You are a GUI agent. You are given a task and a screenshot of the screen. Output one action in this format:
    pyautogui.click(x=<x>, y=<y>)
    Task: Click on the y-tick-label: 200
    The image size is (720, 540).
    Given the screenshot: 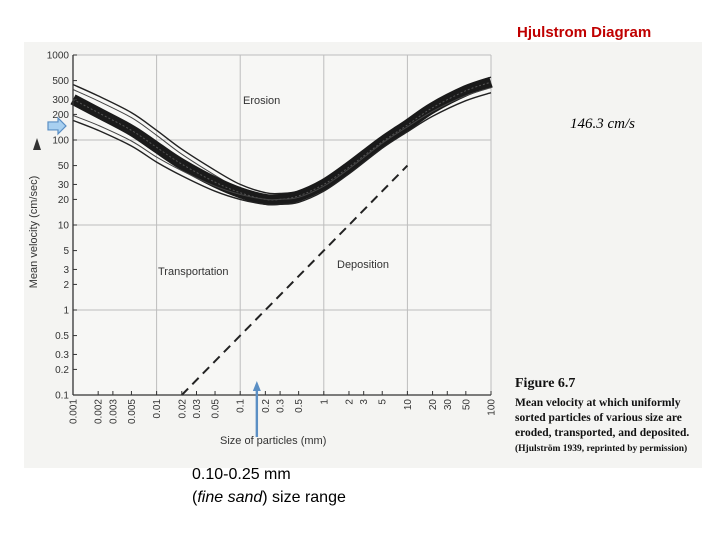 What is the action you would take?
    pyautogui.click(x=60, y=115)
    